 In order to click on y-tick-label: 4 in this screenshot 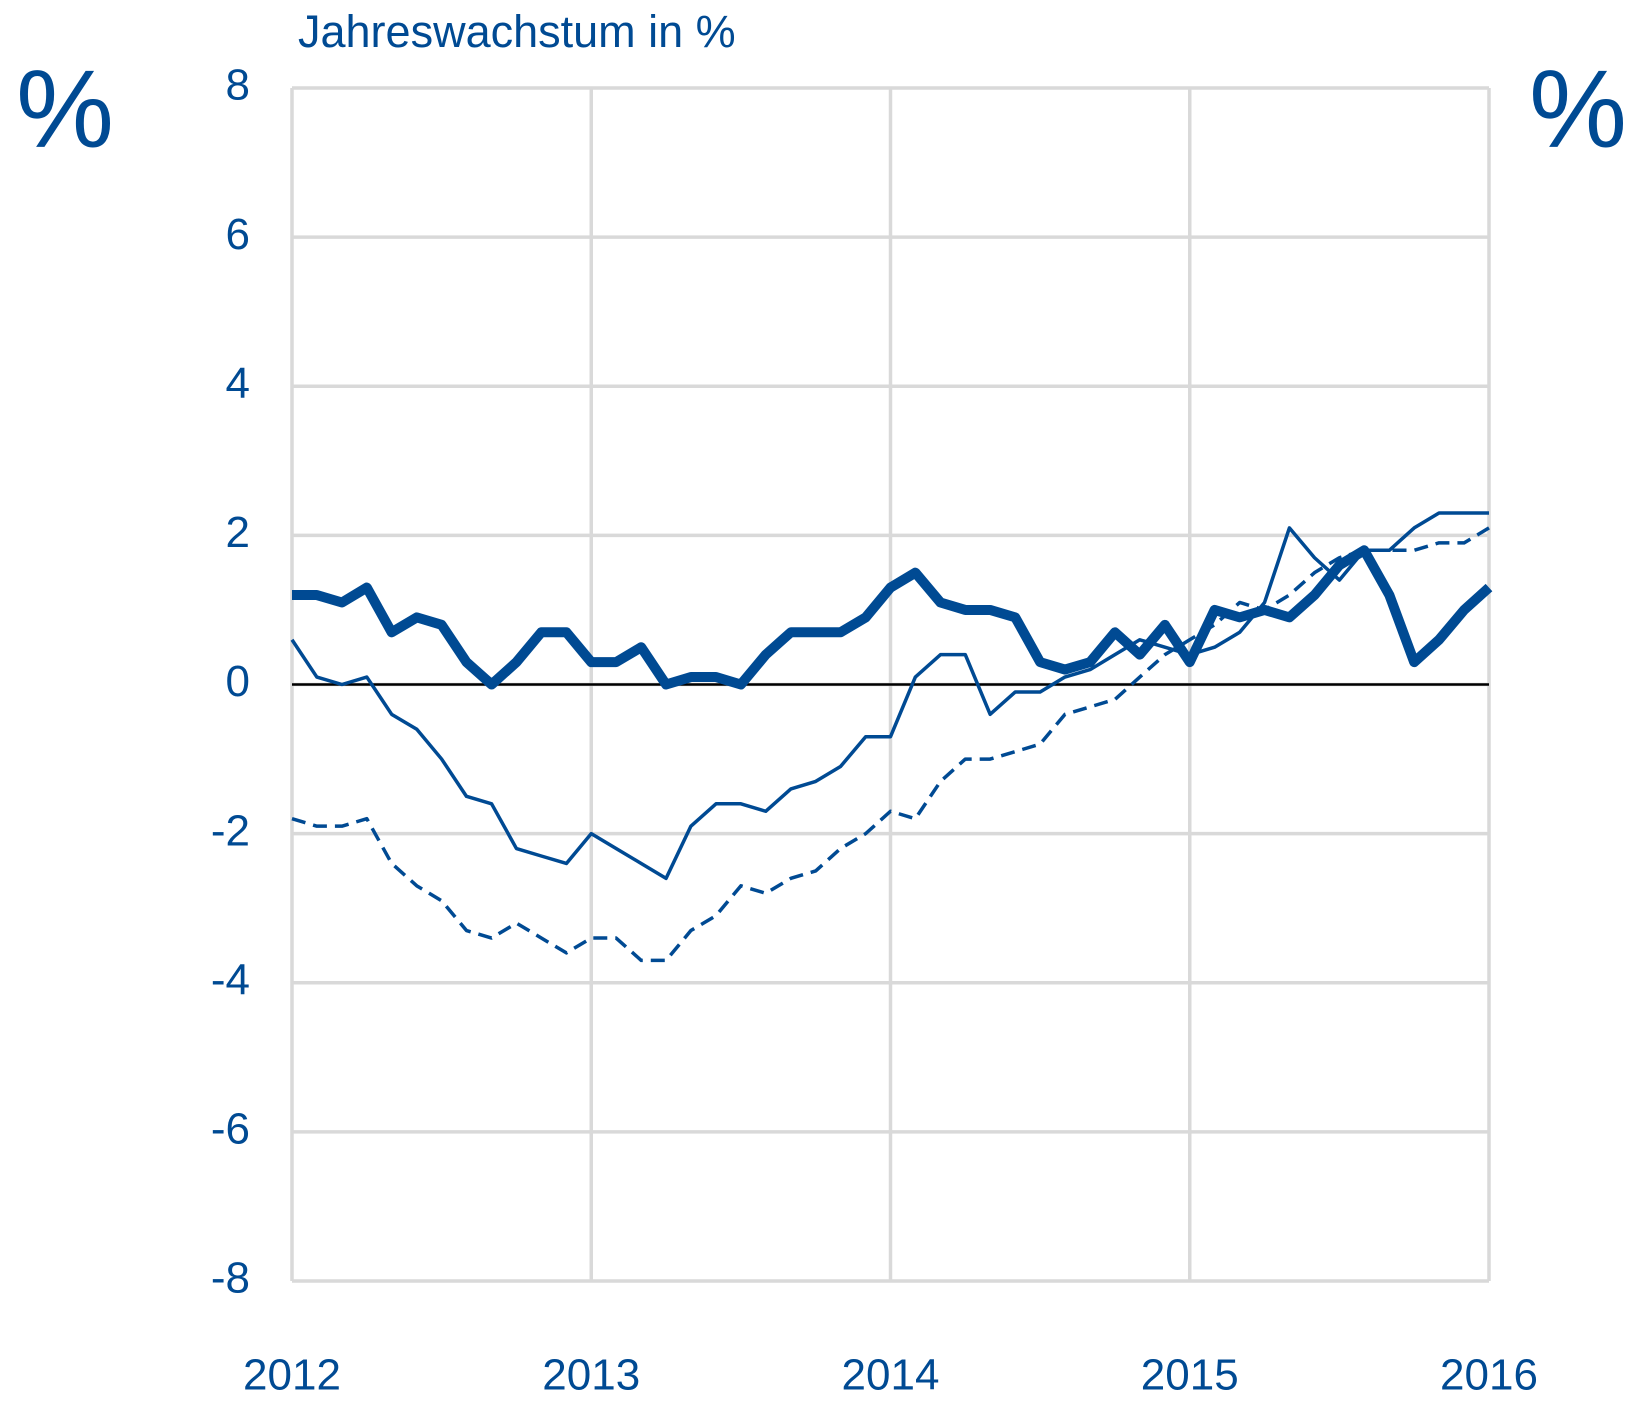, I will do `click(238, 383)`.